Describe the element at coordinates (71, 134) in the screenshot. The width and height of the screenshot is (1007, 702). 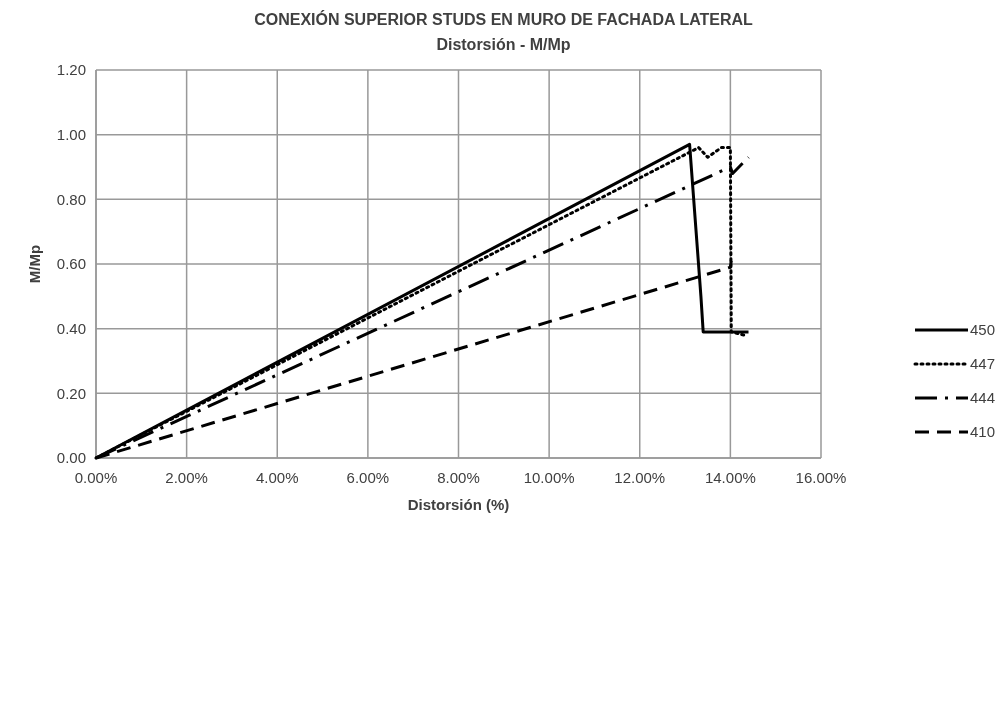
I see `y-tick-label: 1.00` at that location.